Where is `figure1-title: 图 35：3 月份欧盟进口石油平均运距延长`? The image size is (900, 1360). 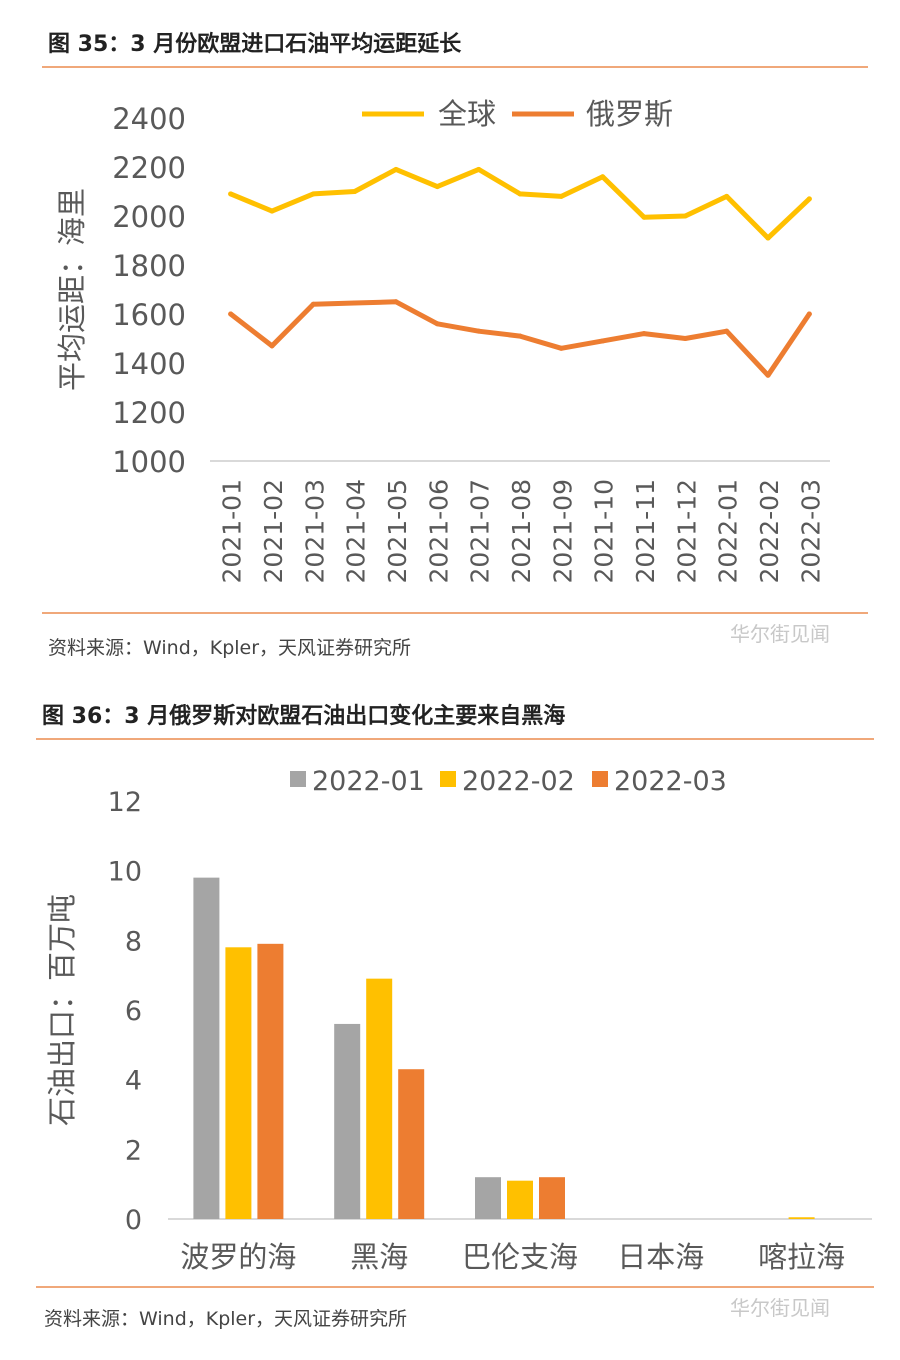 figure1-title: 图 35：3 月份欧盟进口石油平均运距延长 is located at coordinates (255, 44).